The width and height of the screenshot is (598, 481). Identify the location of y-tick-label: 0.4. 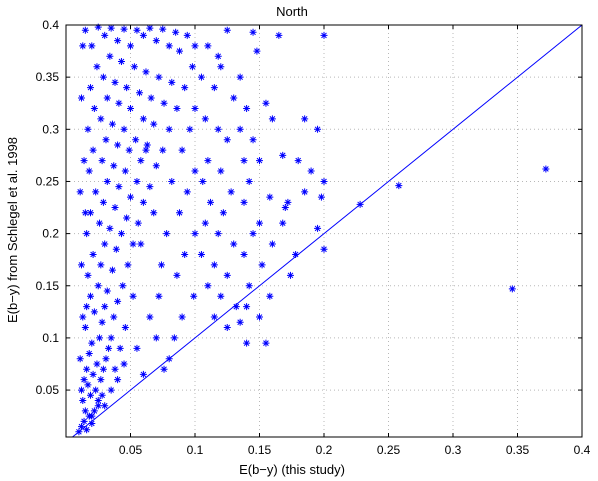
(50, 25).